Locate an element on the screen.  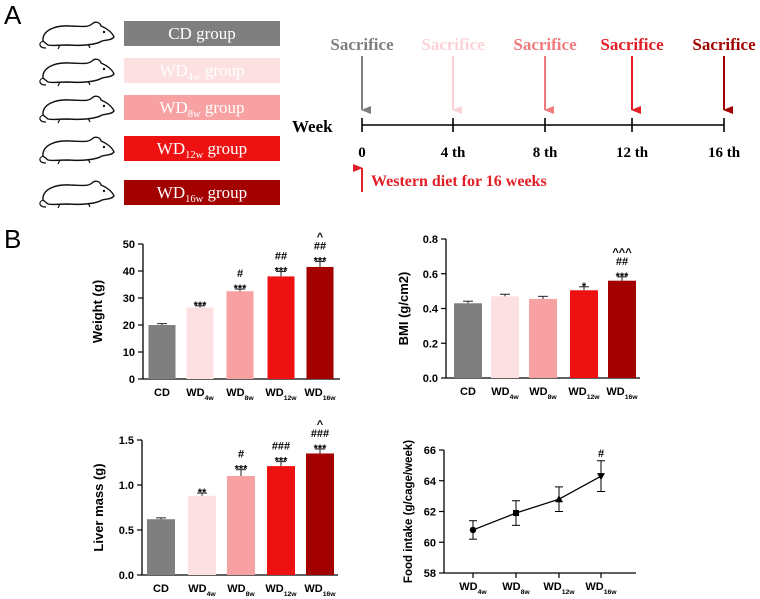
mouse-icons is located at coordinates (77, 115).